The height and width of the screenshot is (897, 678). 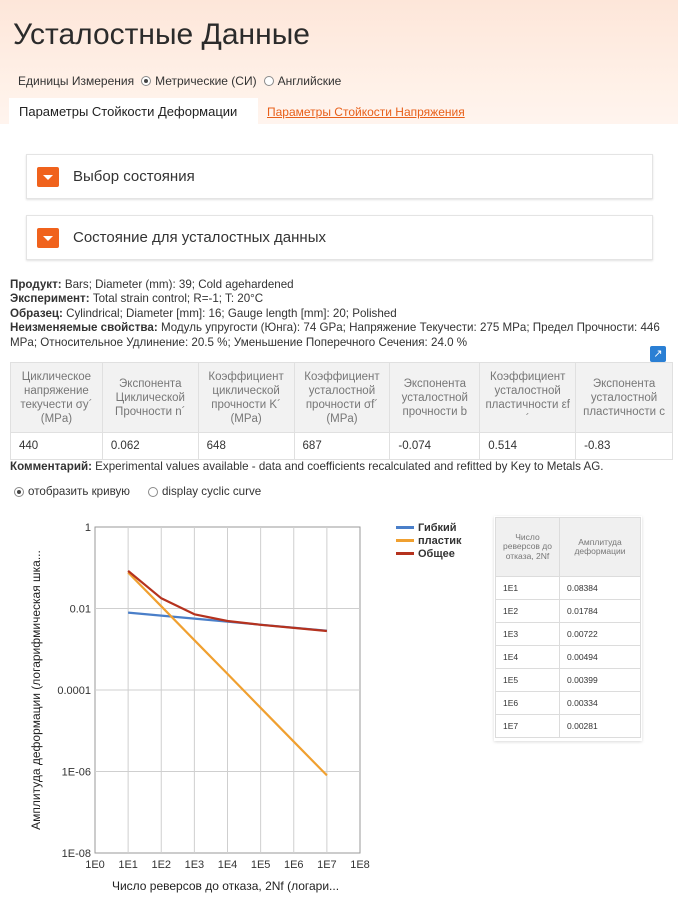 I want to click on tab-stress-params: Параметры Стойкости Напряжения, so click(x=366, y=112).